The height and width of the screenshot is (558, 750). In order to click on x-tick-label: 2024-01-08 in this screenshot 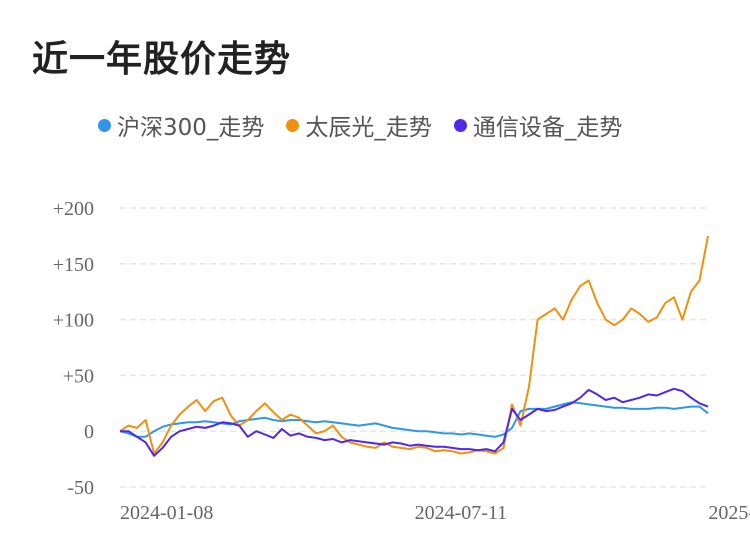, I will do `click(166, 513)`.